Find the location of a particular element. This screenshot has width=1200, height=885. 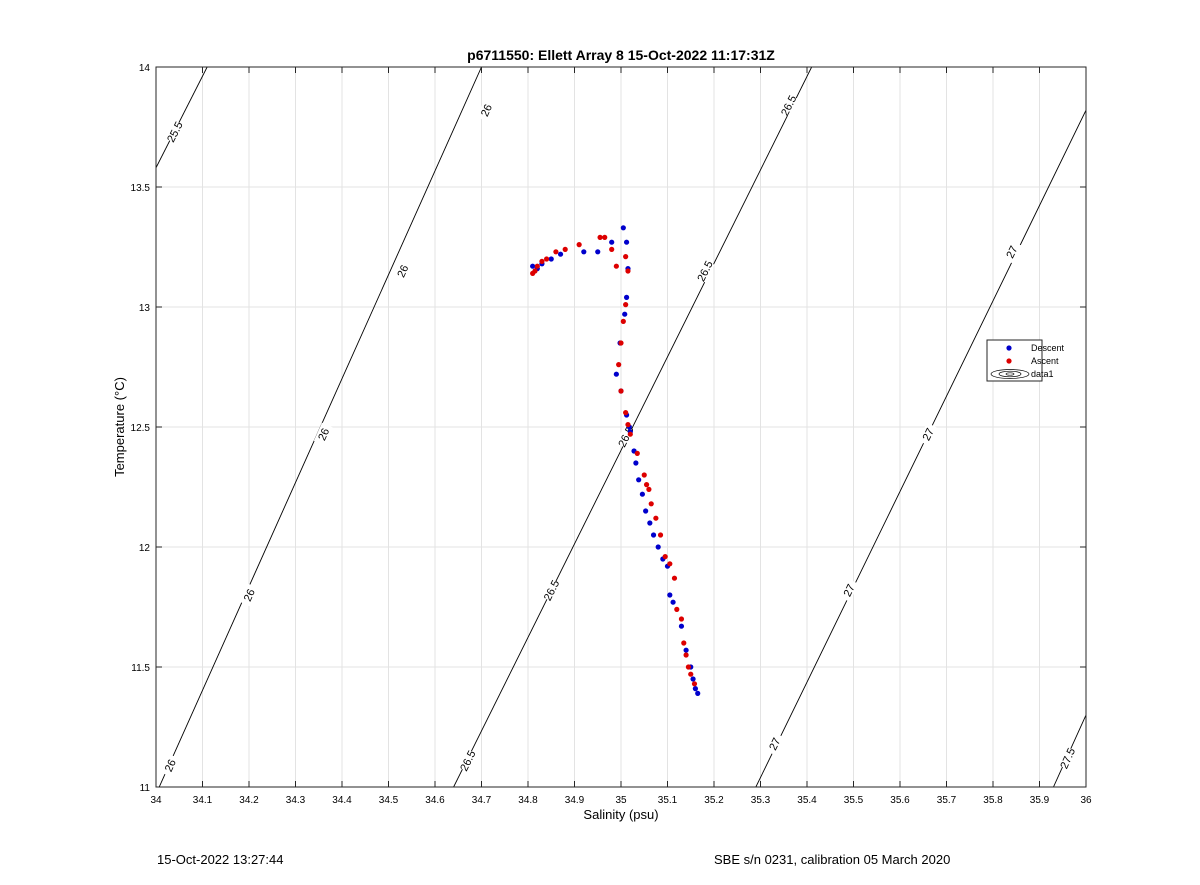

x-tick-label: 35 is located at coordinates (621, 800).